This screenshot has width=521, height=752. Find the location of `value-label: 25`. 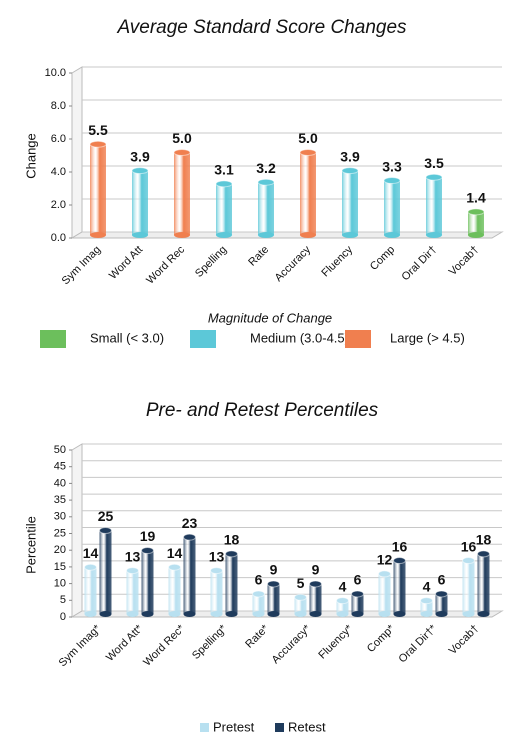

value-label: 25 is located at coordinates (106, 516).